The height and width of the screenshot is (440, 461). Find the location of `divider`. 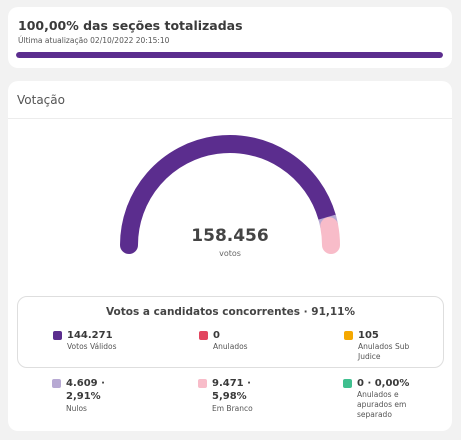

divider is located at coordinates (230, 118).